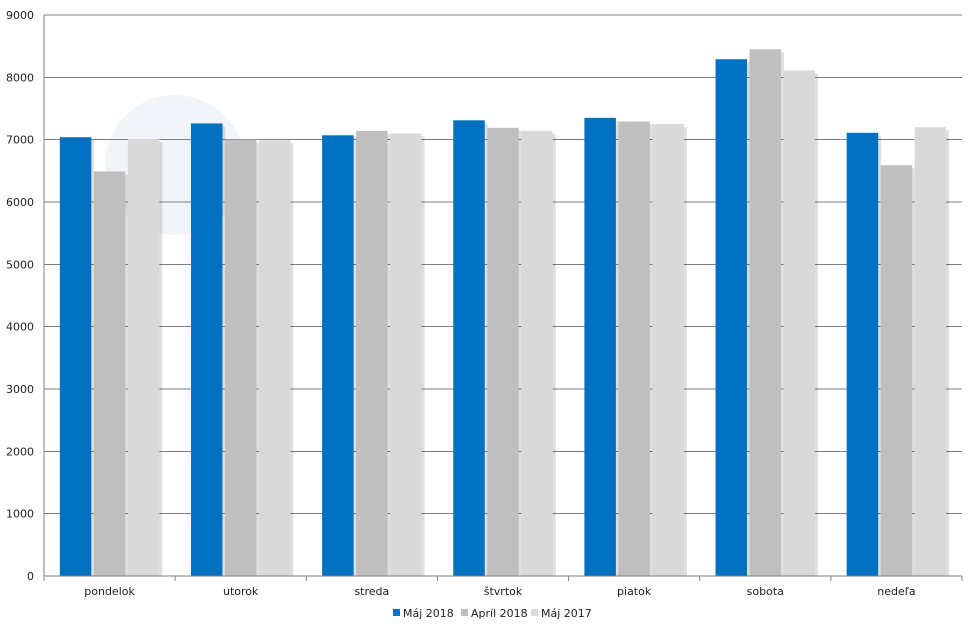  What do you see at coordinates (20, 15) in the screenshot?
I see `y-tick-label: 9000` at bounding box center [20, 15].